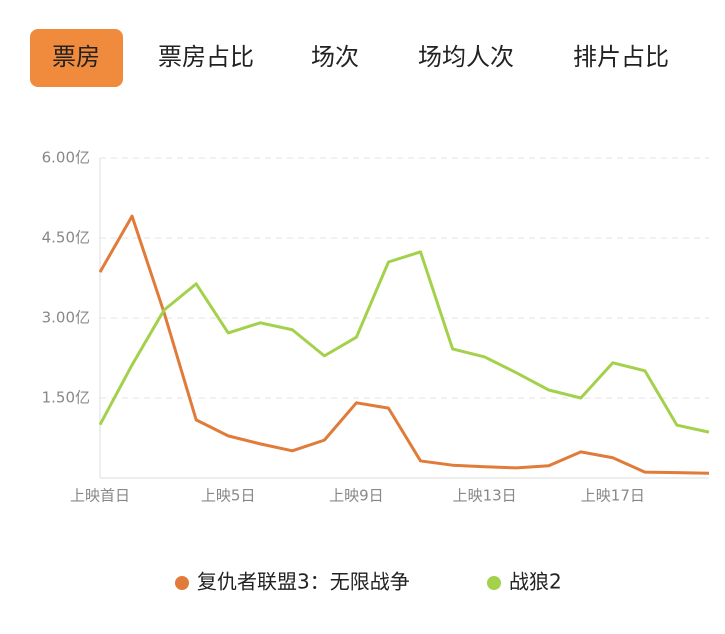  I want to click on tab: 票房, so click(76, 57).